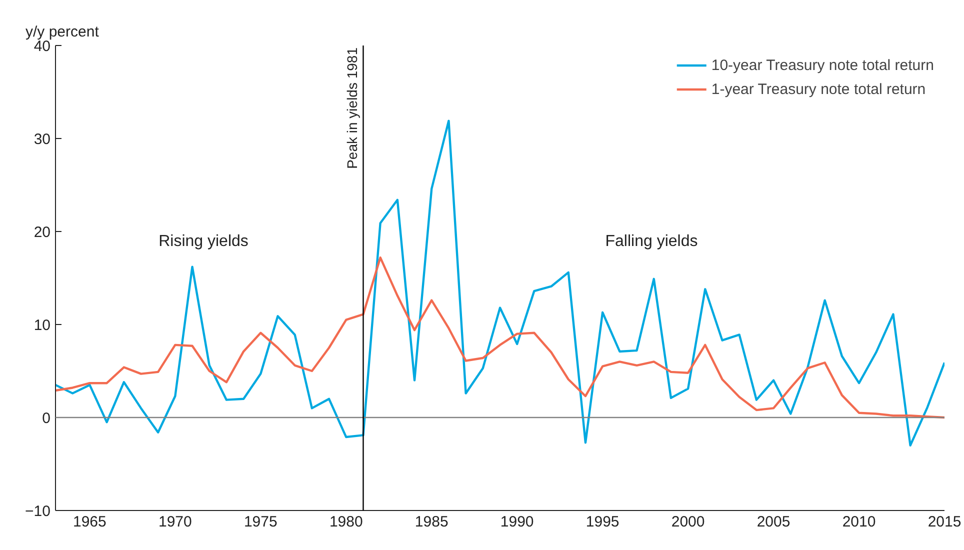  What do you see at coordinates (651, 241) in the screenshot?
I see `annotation: Falling yields` at bounding box center [651, 241].